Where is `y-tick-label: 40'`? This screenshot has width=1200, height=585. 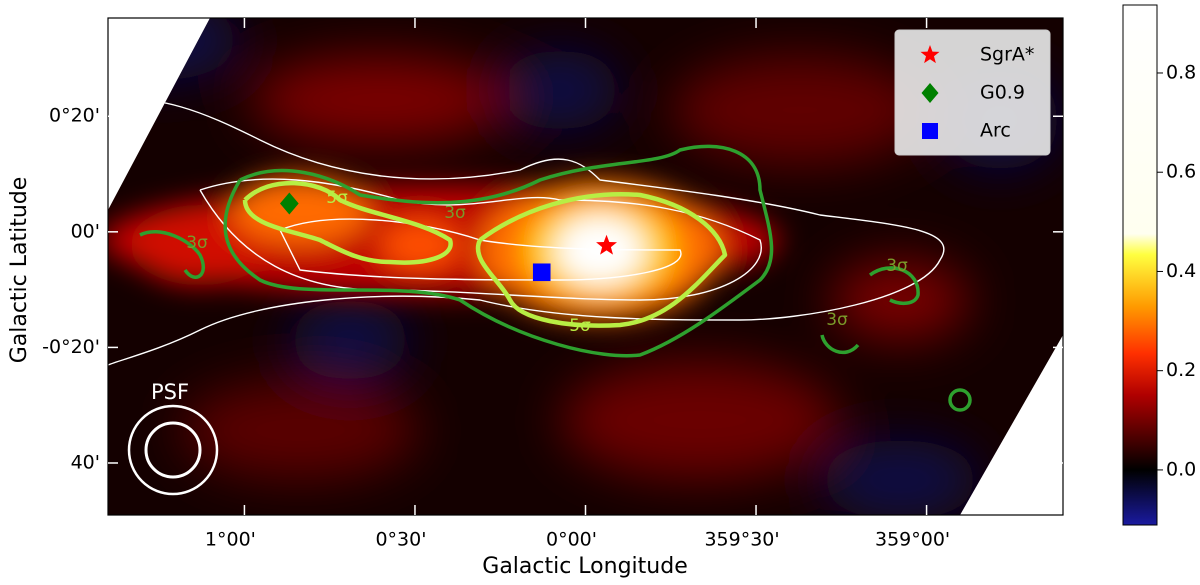
y-tick-label: 40' is located at coordinates (85, 462).